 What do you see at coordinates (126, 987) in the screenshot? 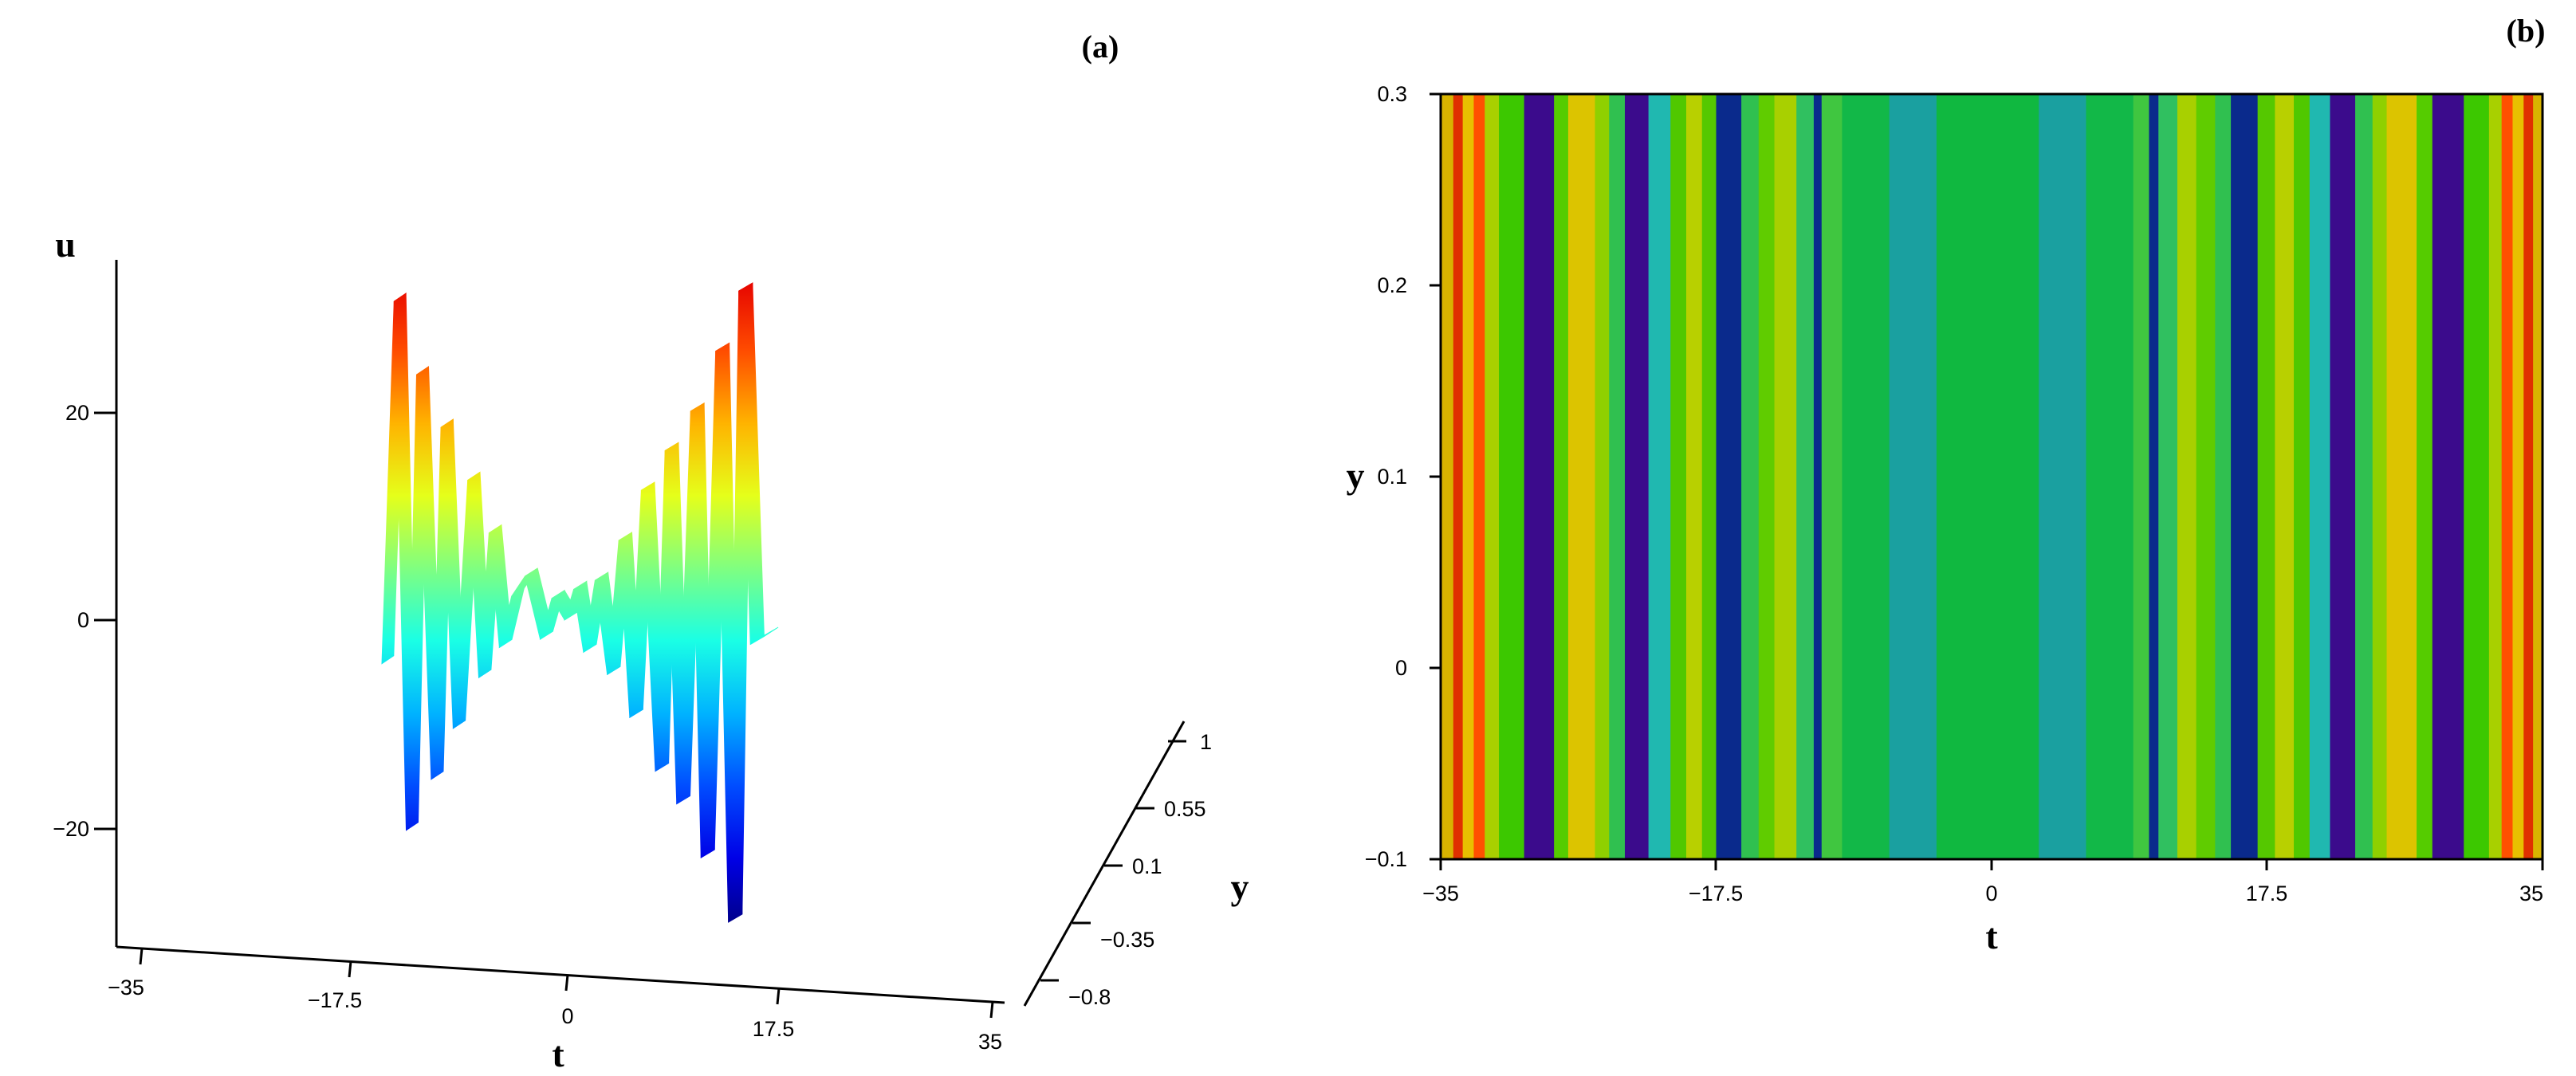
I see `t-tick-label: −35` at bounding box center [126, 987].